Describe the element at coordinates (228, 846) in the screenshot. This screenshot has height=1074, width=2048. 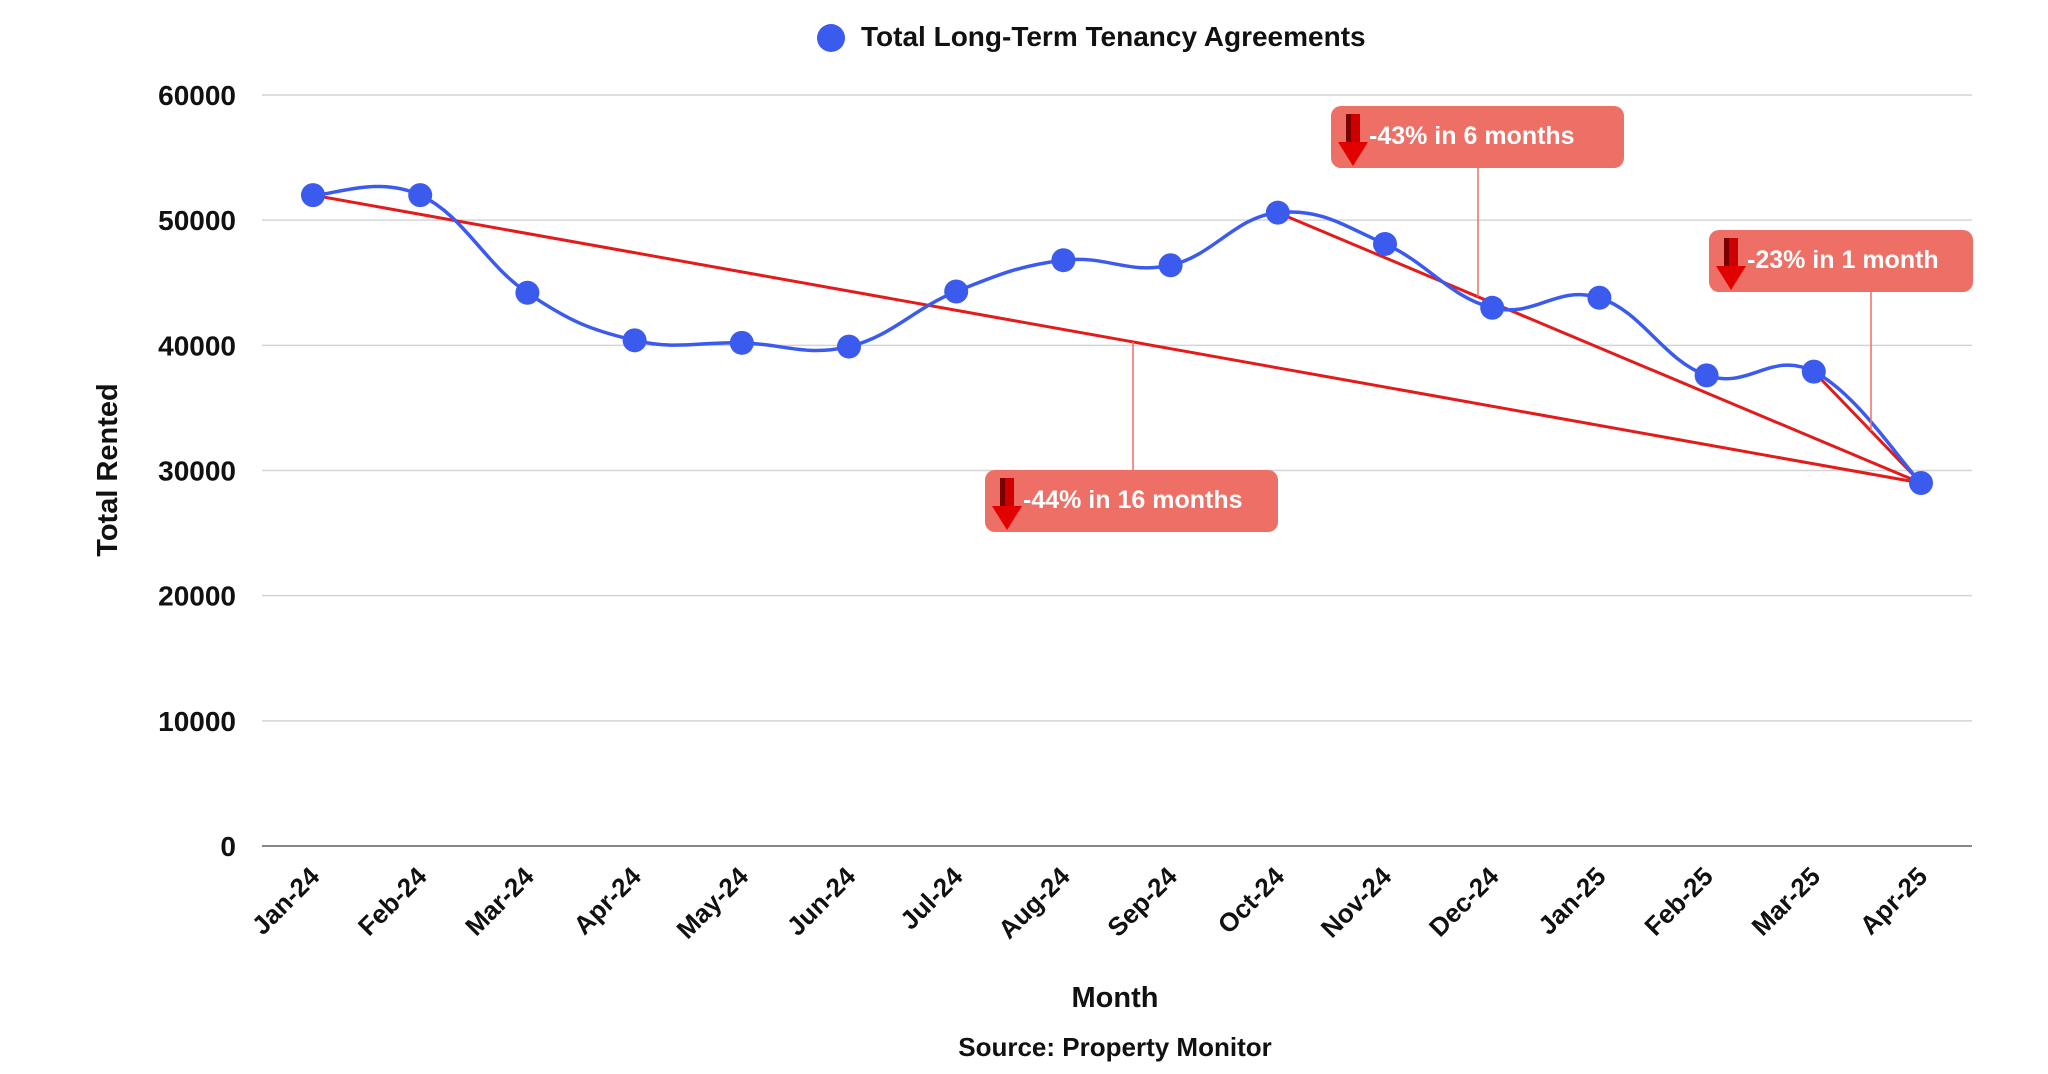
I see `y-tick-label: 0` at that location.